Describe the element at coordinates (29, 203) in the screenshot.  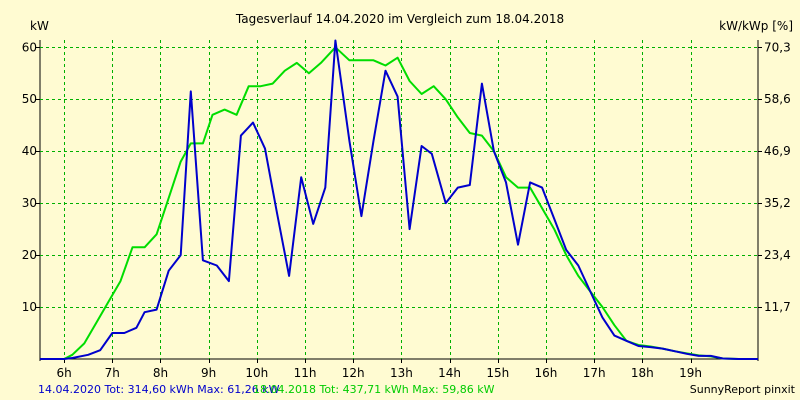
I see `y-tick-label-left: 30` at that location.